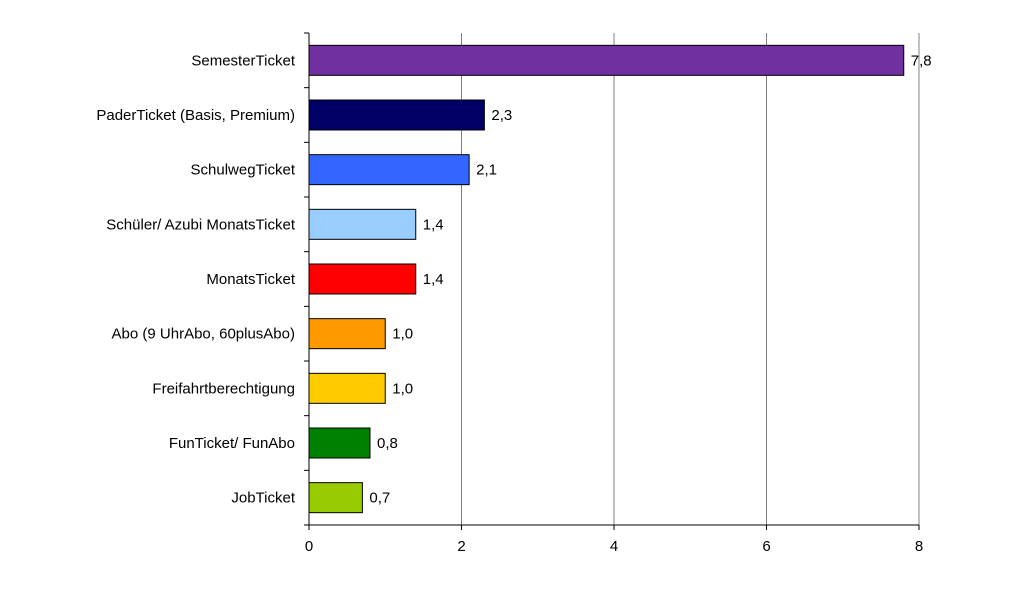 Image resolution: width=1024 pixels, height=600 pixels. What do you see at coordinates (921, 60) in the screenshot?
I see `data-label: 7,8` at bounding box center [921, 60].